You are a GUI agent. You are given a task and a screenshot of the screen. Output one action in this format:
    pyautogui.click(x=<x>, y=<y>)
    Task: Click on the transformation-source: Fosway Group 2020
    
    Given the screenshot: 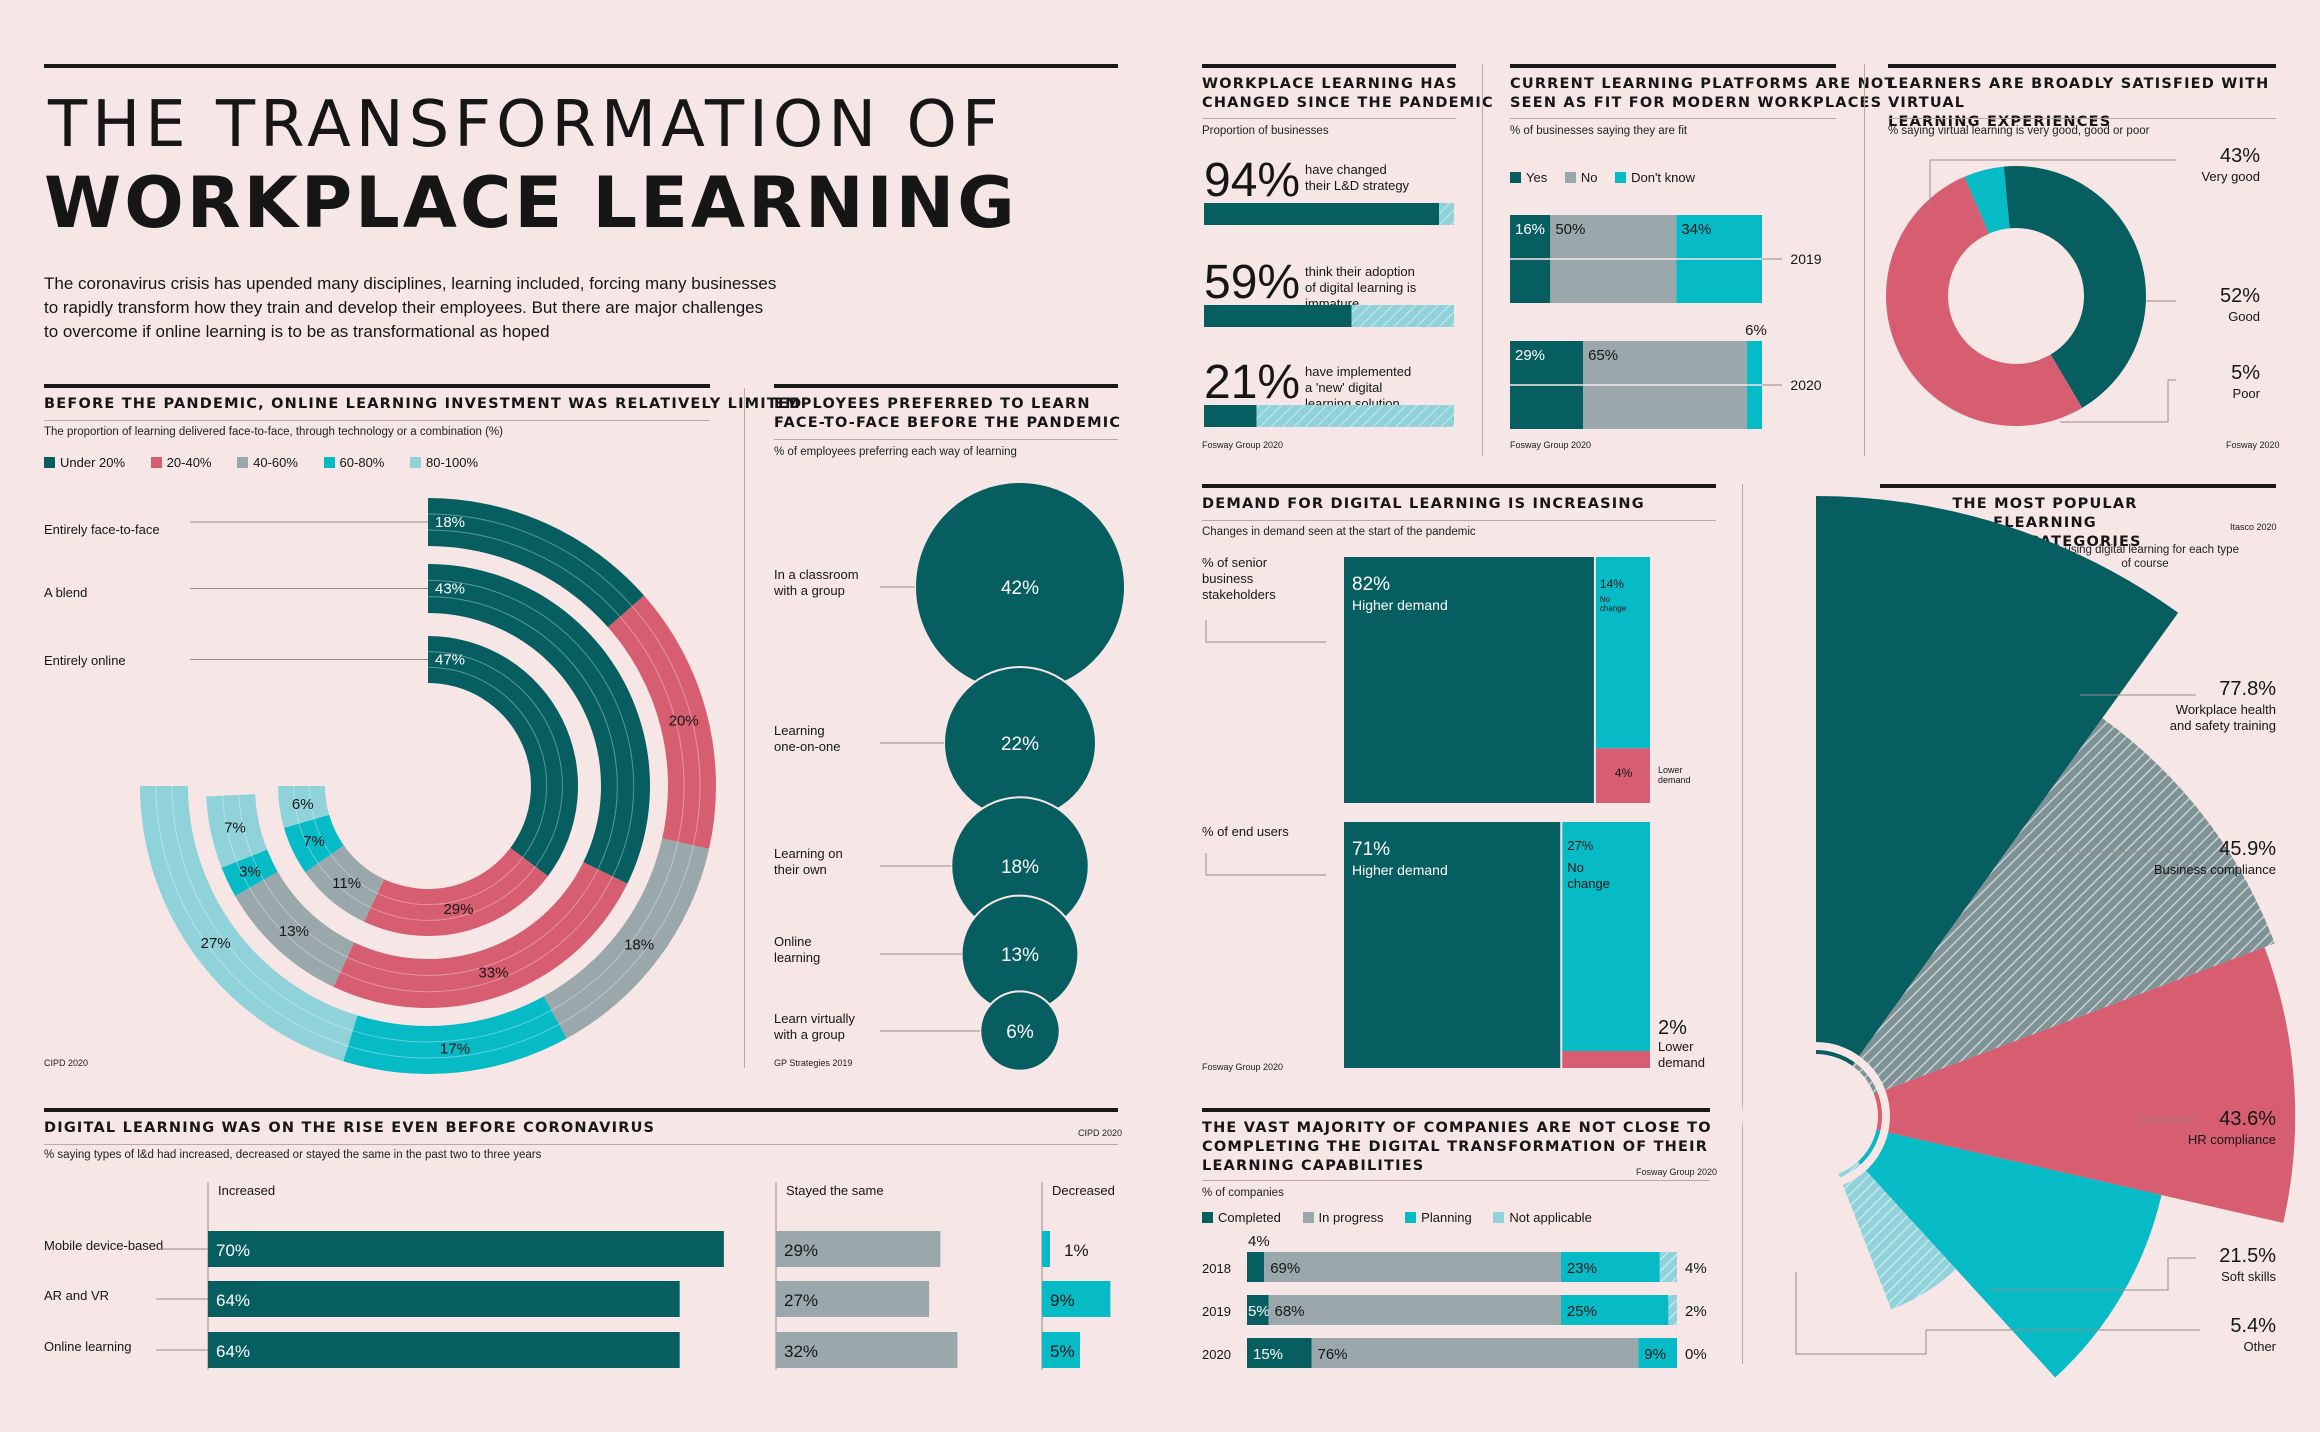 What is the action you would take?
    pyautogui.click(x=1677, y=1172)
    